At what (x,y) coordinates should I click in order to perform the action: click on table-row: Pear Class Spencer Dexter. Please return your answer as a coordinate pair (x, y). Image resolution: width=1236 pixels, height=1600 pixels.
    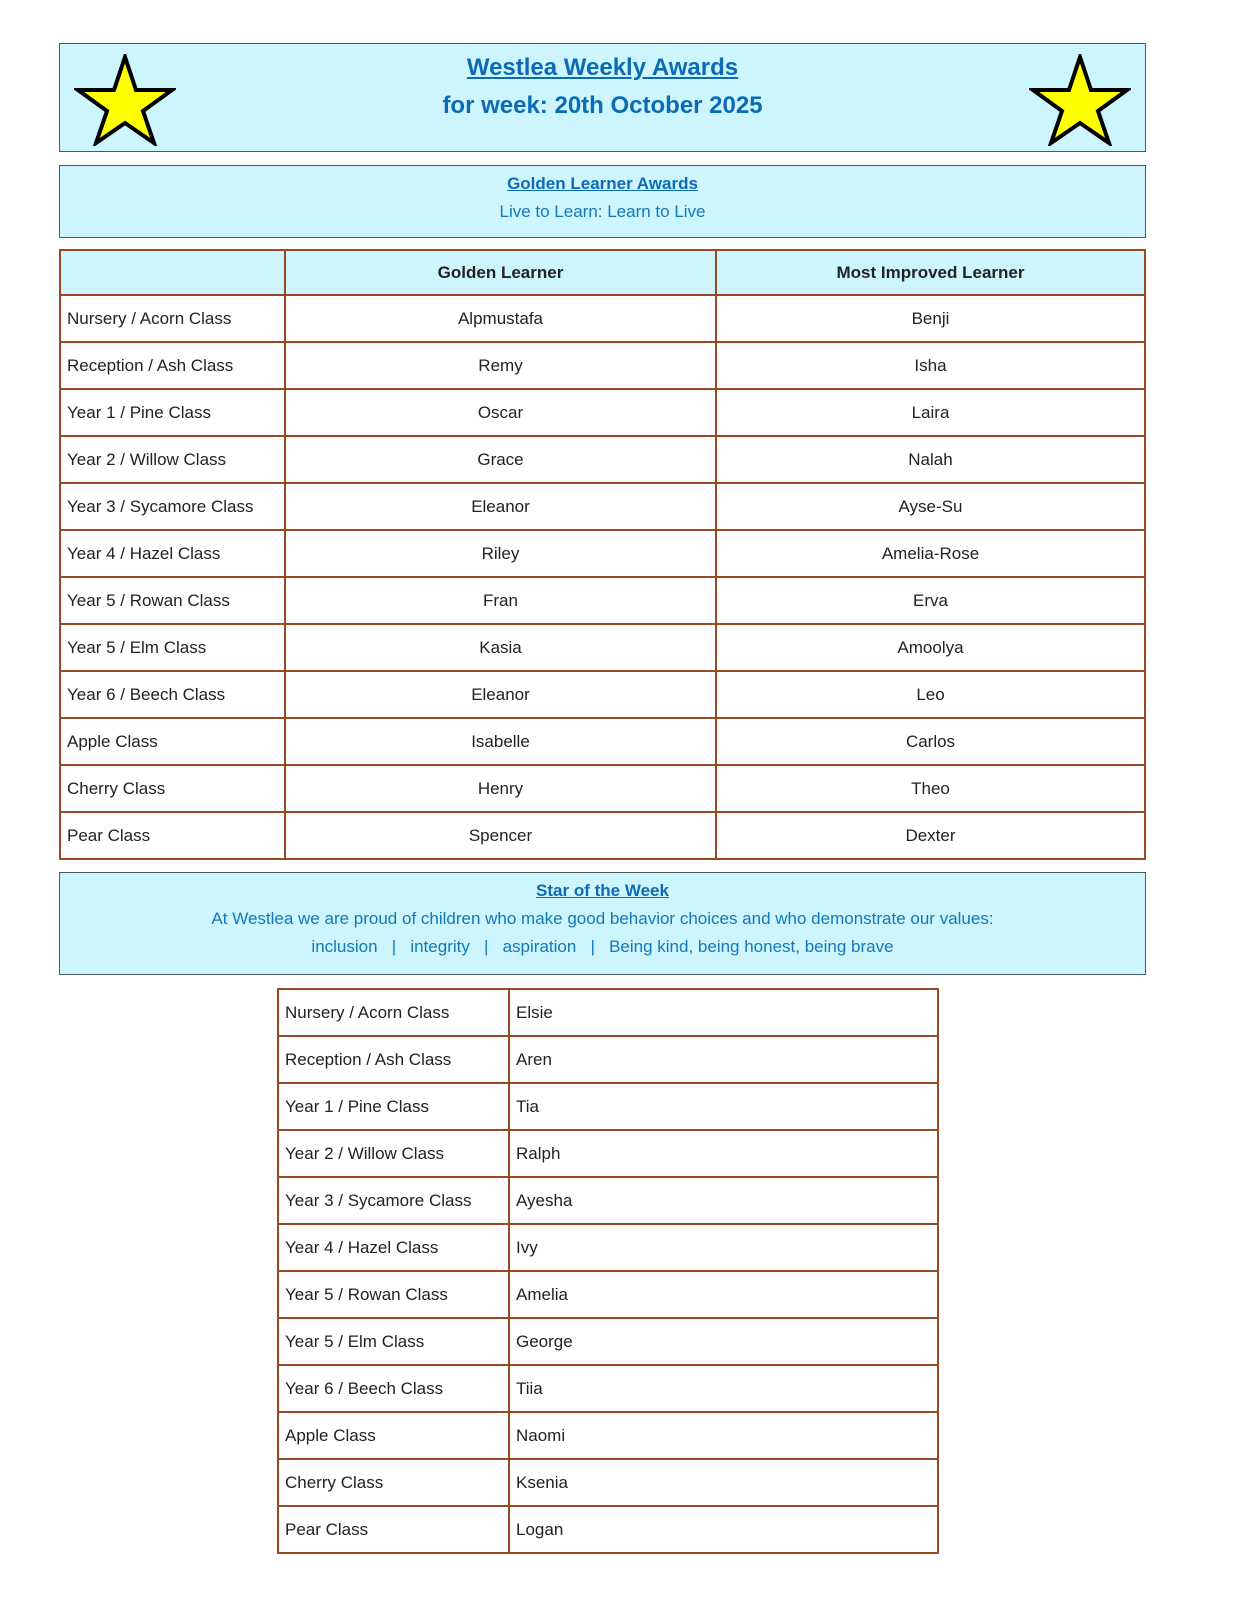
    Looking at the image, I should click on (602, 835).